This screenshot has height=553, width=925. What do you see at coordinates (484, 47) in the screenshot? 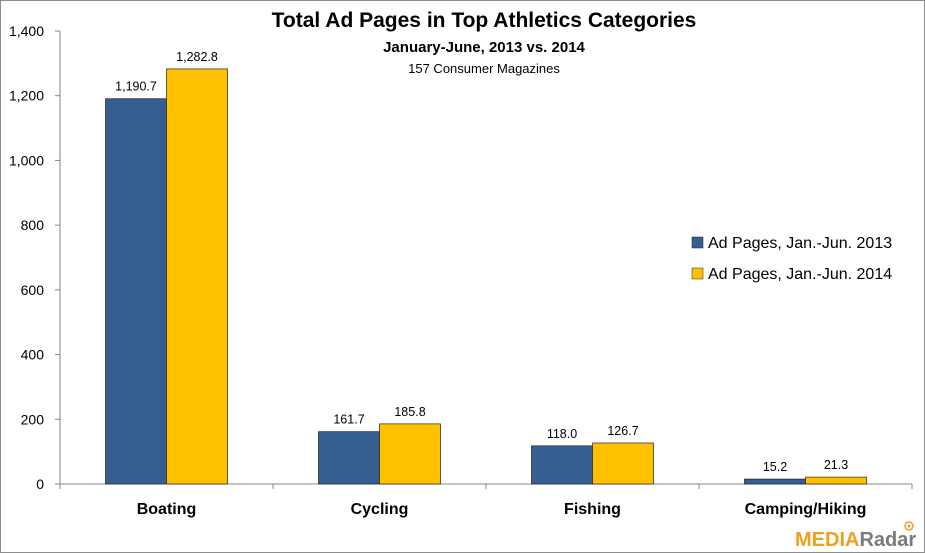
I see `chart-subtitle: January-June, 2013 vs. 2014` at bounding box center [484, 47].